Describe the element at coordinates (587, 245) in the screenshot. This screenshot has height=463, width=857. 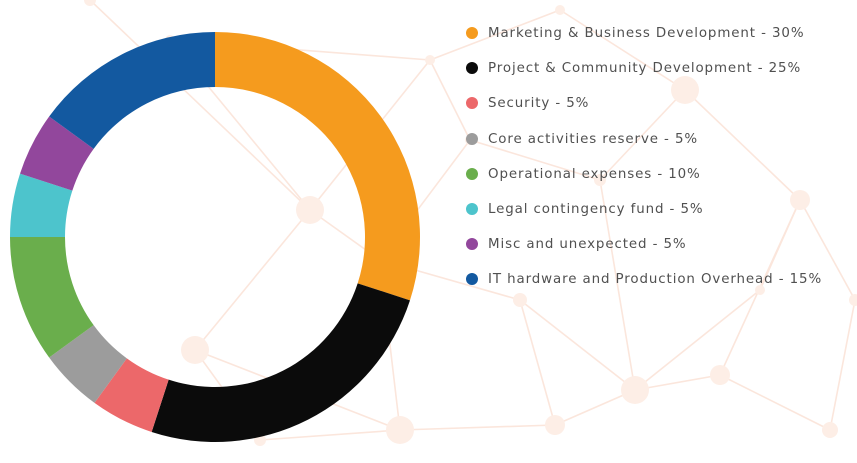
I see `legend-label: Misc and unexpected - 5%` at that location.